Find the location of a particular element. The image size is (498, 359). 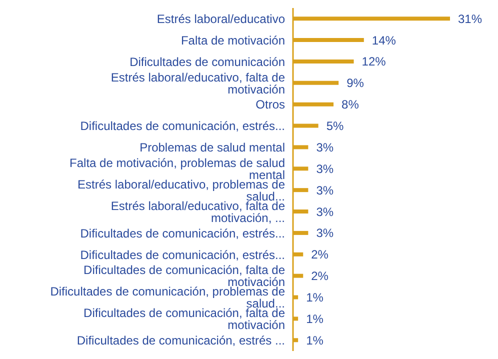

y-tick-label: Dificultades de comunicación is located at coordinates (207, 61).